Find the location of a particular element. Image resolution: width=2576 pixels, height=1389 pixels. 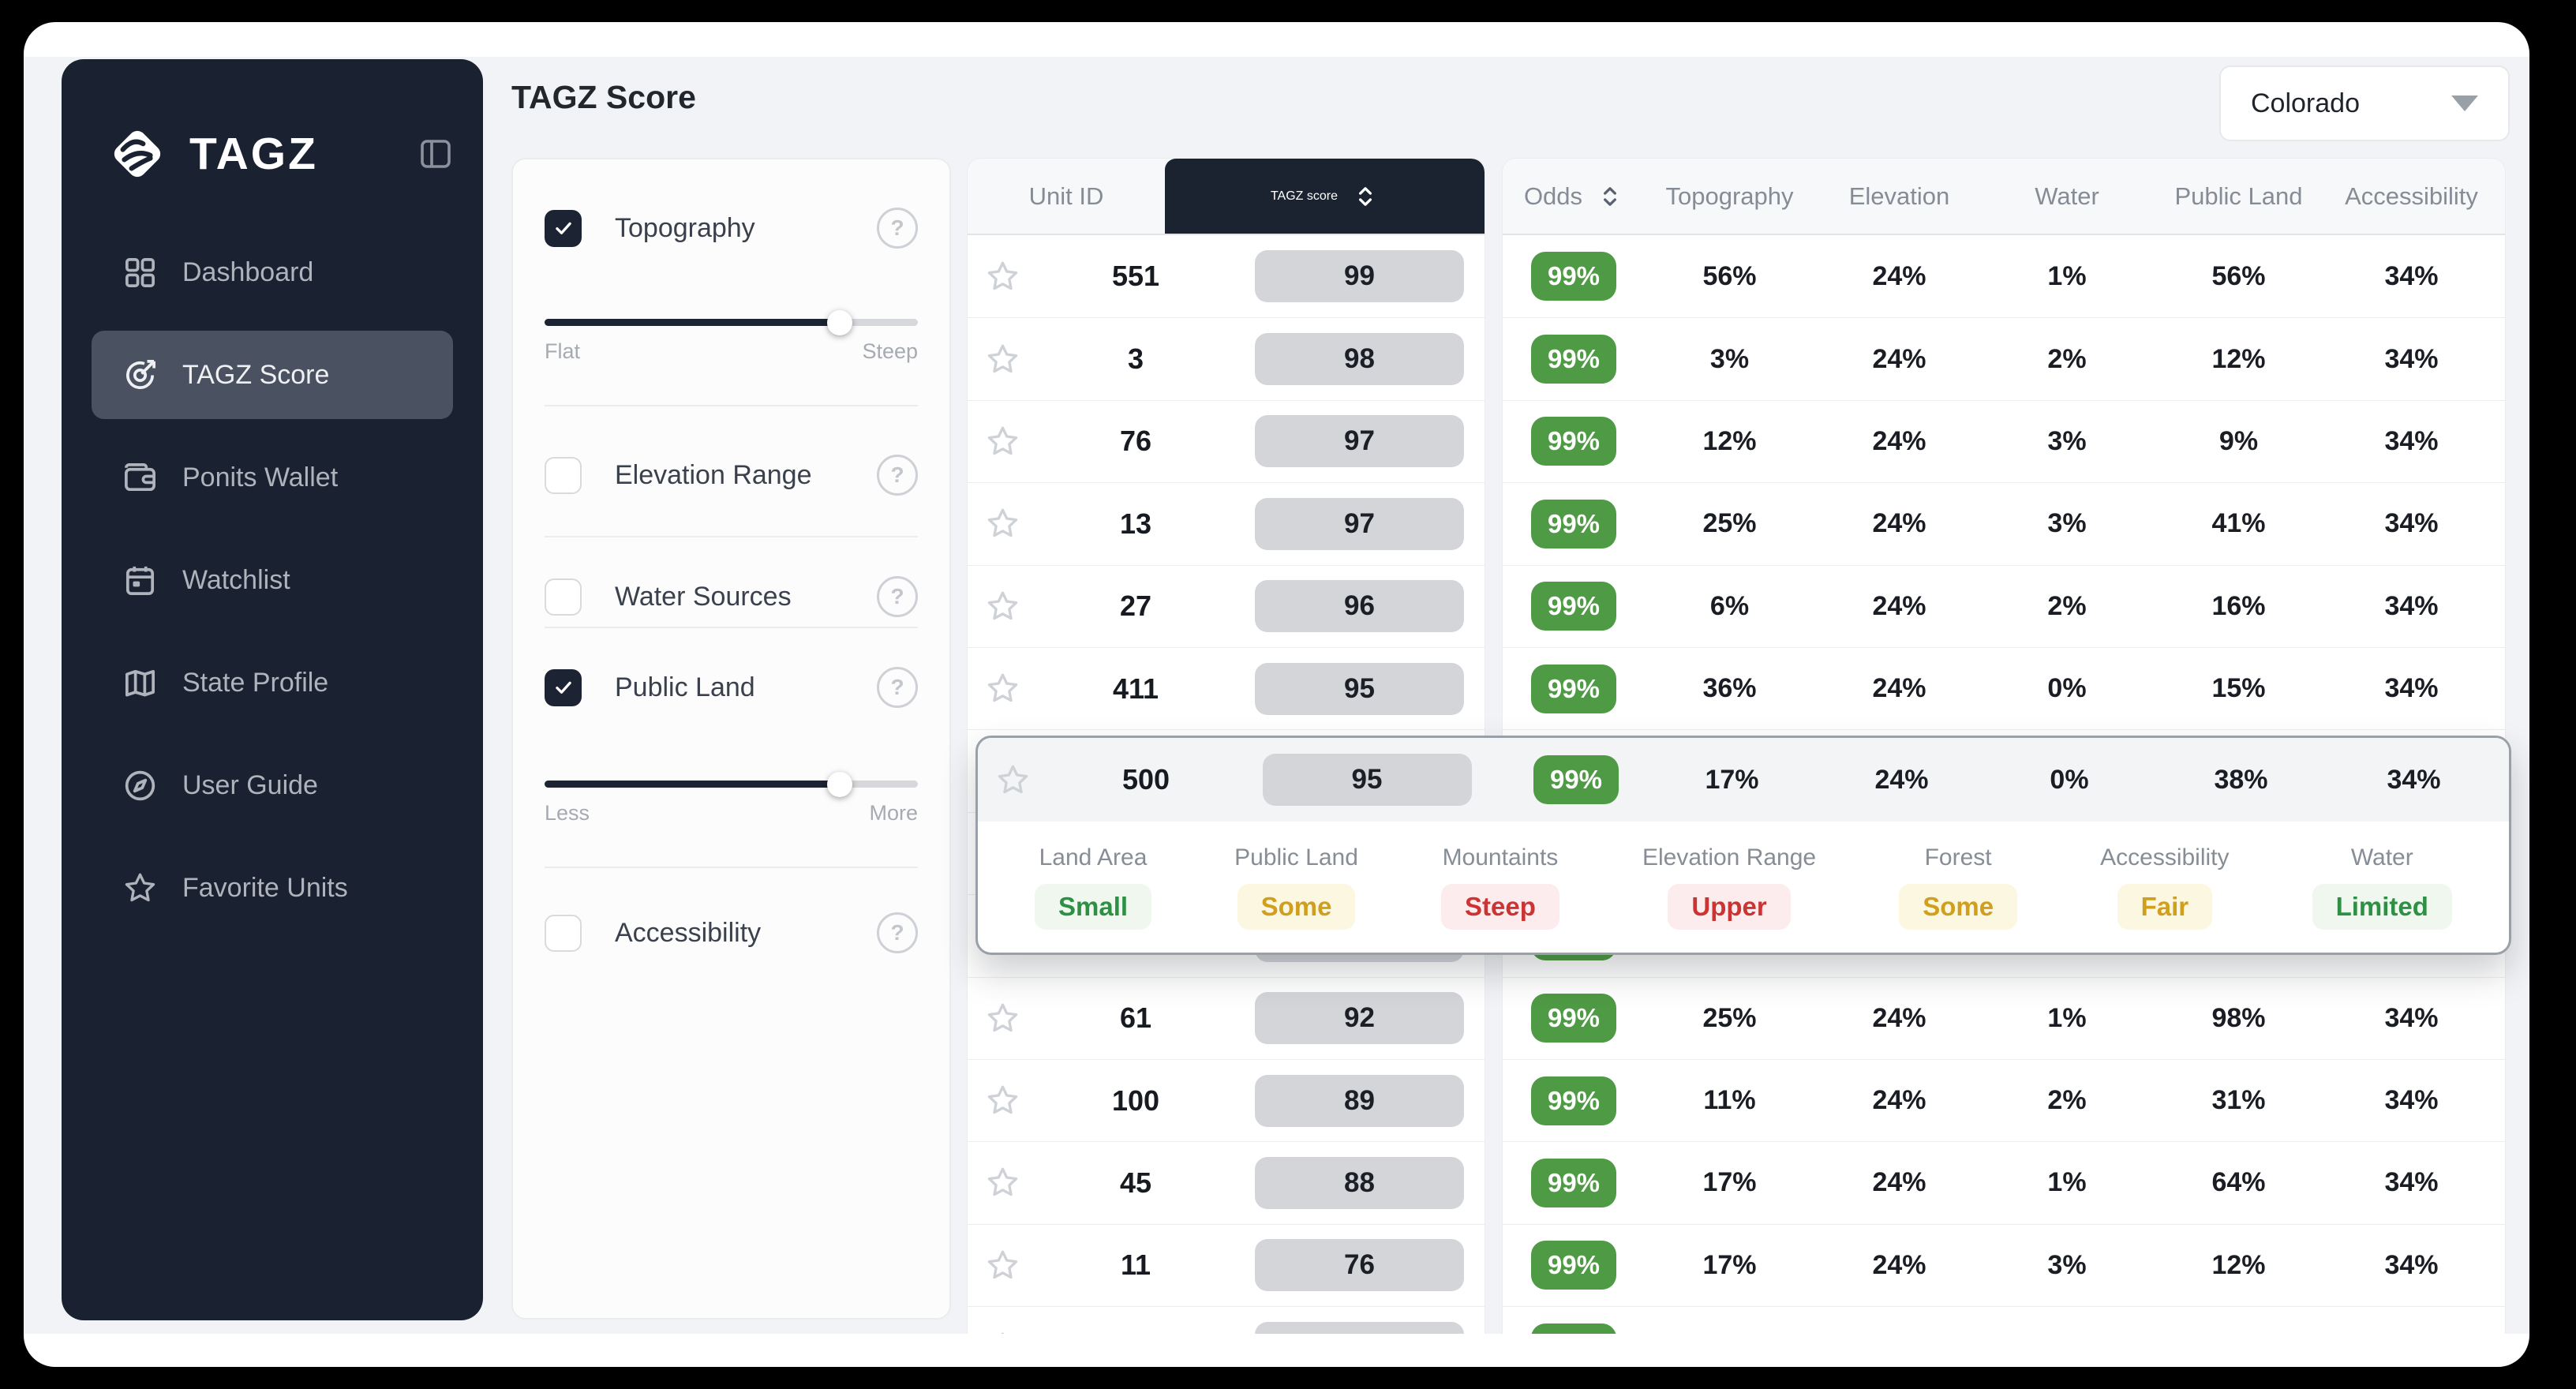

table-row: 551 99 is located at coordinates (1226, 276).